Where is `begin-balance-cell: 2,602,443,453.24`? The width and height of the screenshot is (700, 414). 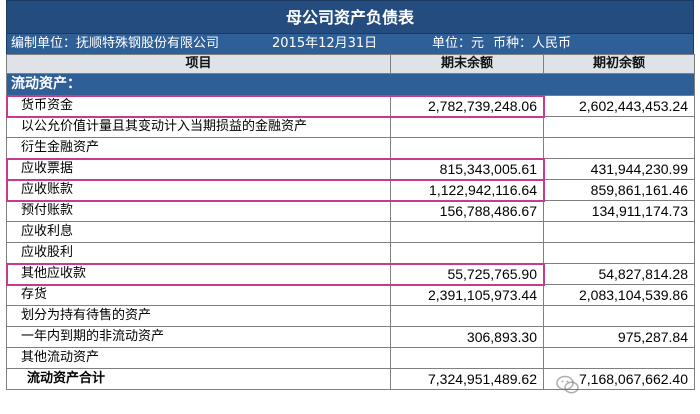 begin-balance-cell: 2,602,443,453.24 is located at coordinates (619, 106).